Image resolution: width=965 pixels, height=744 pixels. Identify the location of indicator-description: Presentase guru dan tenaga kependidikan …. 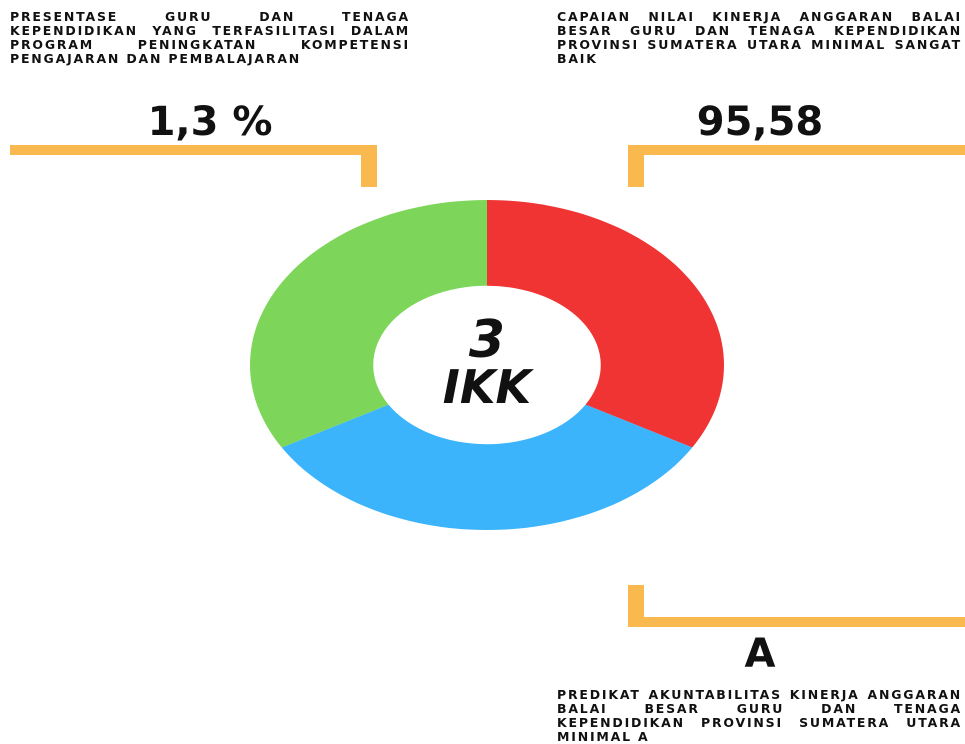
(210, 37).